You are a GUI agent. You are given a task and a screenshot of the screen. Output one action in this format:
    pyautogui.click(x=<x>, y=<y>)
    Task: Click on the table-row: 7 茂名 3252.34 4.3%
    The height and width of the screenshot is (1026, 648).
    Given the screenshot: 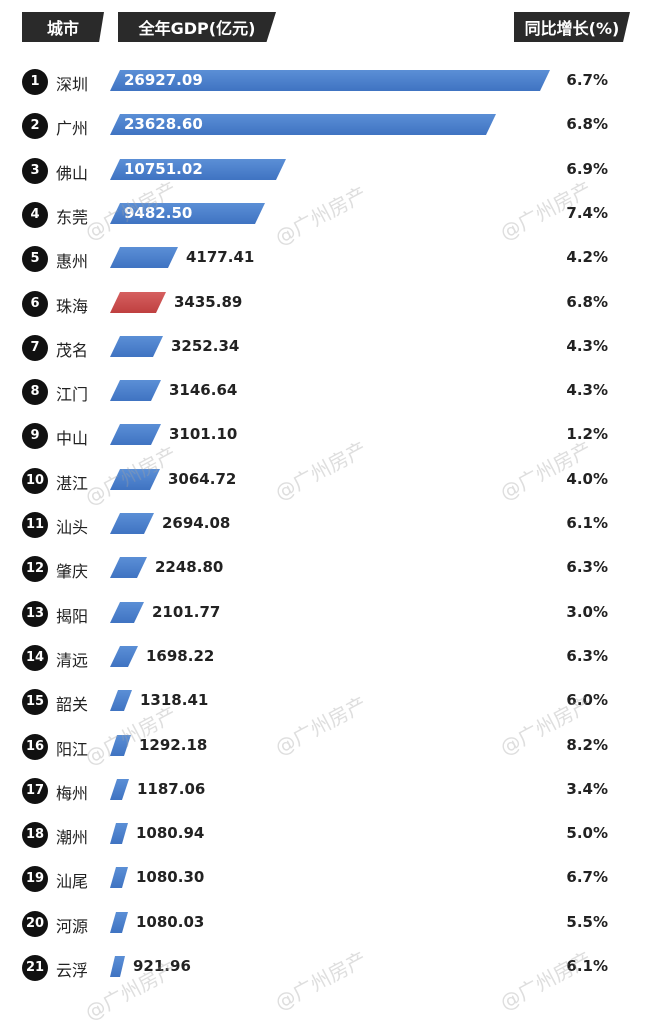 What is the action you would take?
    pyautogui.click(x=324, y=348)
    